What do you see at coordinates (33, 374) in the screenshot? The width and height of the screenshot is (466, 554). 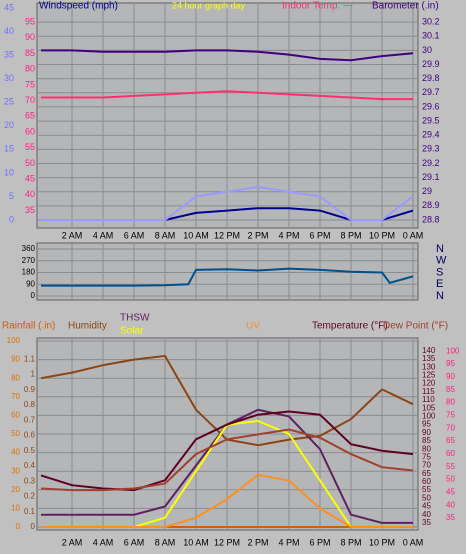 I see `y-tick-label: 1` at bounding box center [33, 374].